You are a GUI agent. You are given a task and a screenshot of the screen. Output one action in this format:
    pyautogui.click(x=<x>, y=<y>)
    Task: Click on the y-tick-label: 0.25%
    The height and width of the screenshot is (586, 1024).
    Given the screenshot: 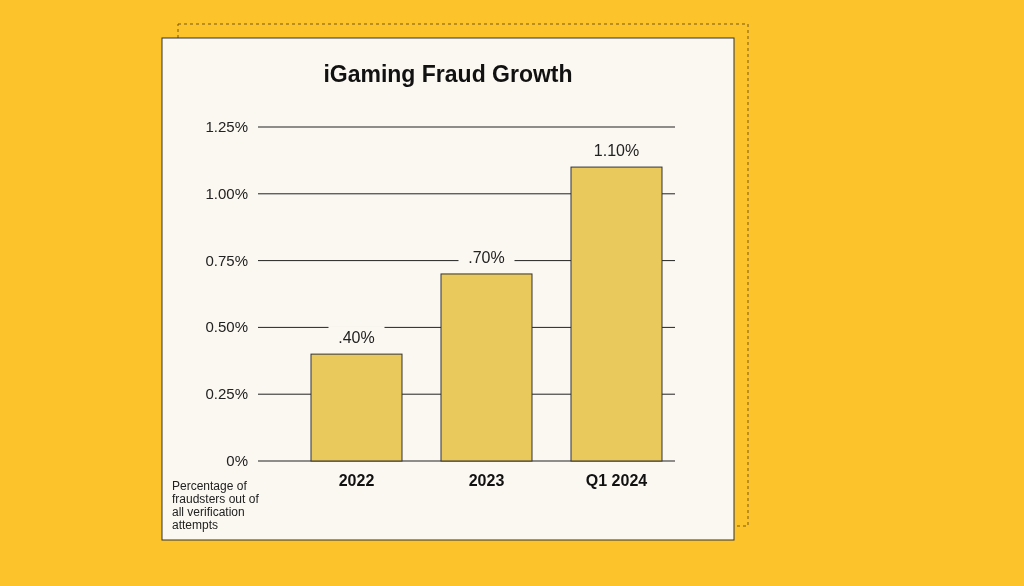 What is the action you would take?
    pyautogui.click(x=226, y=394)
    